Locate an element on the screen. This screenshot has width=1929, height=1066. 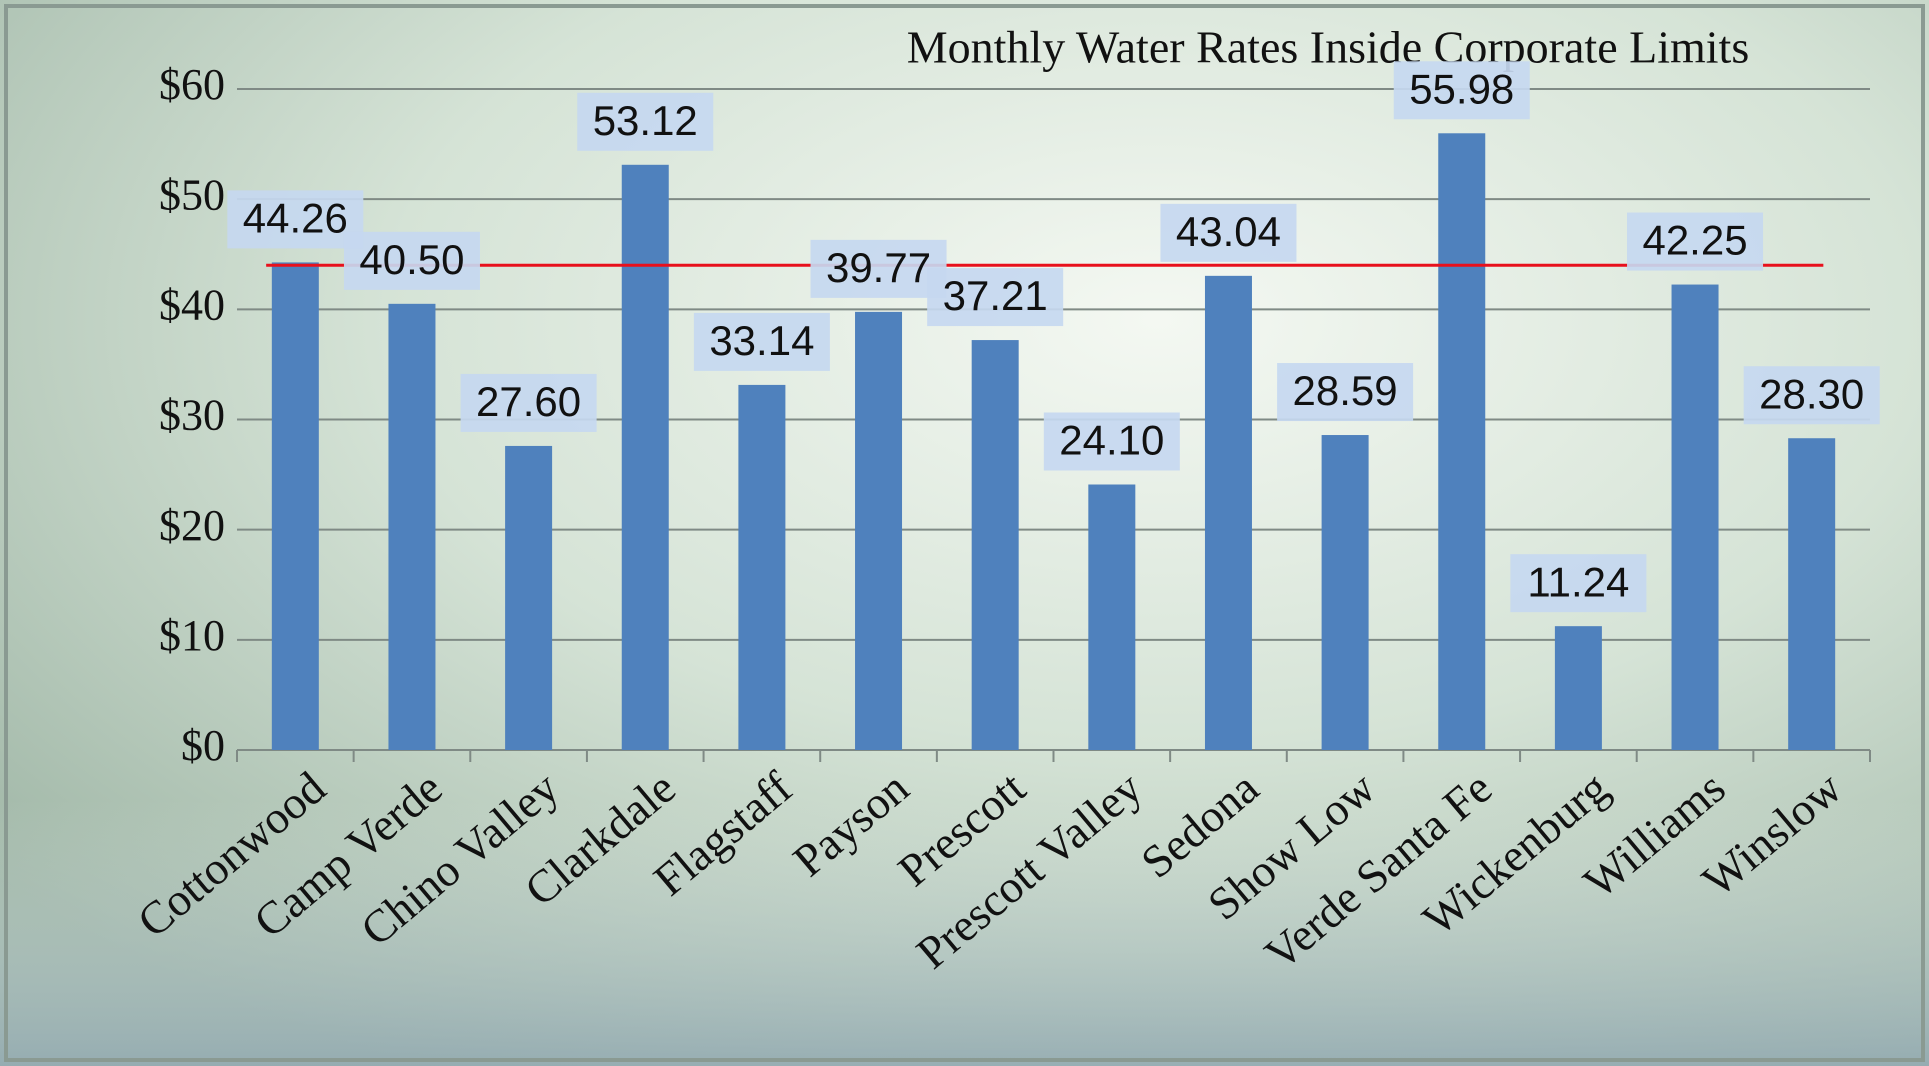
data-label: 42.25 is located at coordinates (1694, 240).